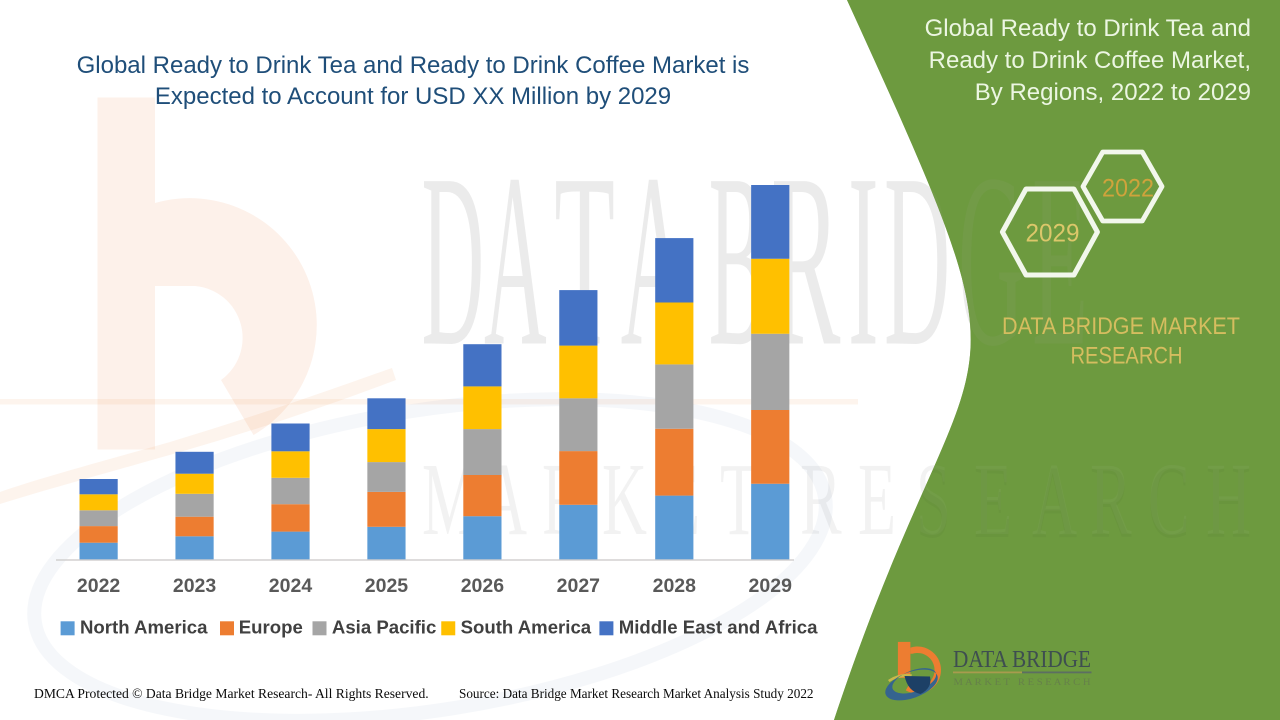  I want to click on svg-text: 2028, so click(675, 586).